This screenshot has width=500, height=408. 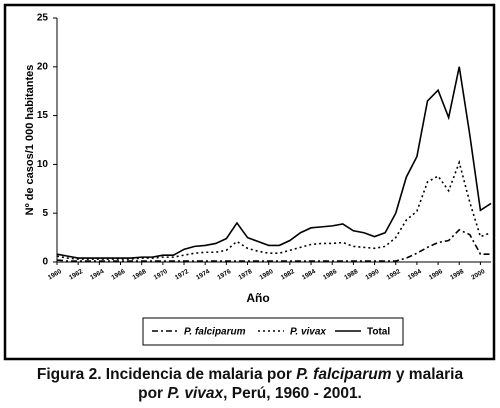 What do you see at coordinates (151, 393) in the screenshot?
I see `caption-text: por` at bounding box center [151, 393].